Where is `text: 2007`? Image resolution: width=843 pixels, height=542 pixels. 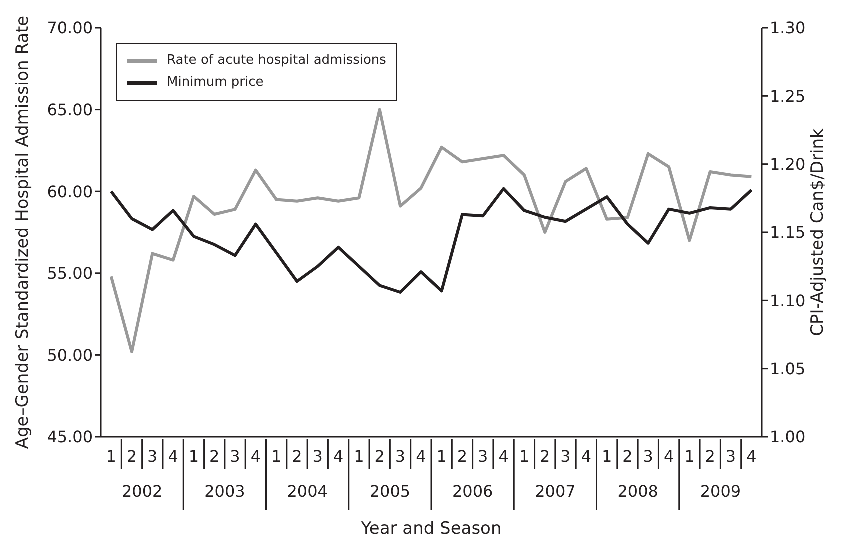
text: 2007 is located at coordinates (555, 491).